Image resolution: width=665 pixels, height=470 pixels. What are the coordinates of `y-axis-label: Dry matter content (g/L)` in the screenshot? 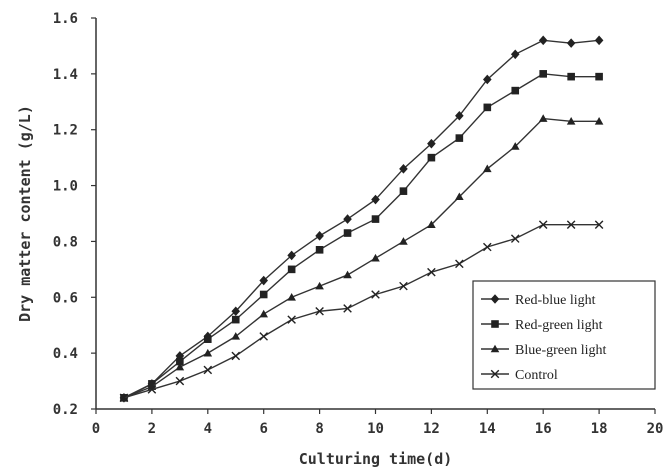 It's located at (25, 213).